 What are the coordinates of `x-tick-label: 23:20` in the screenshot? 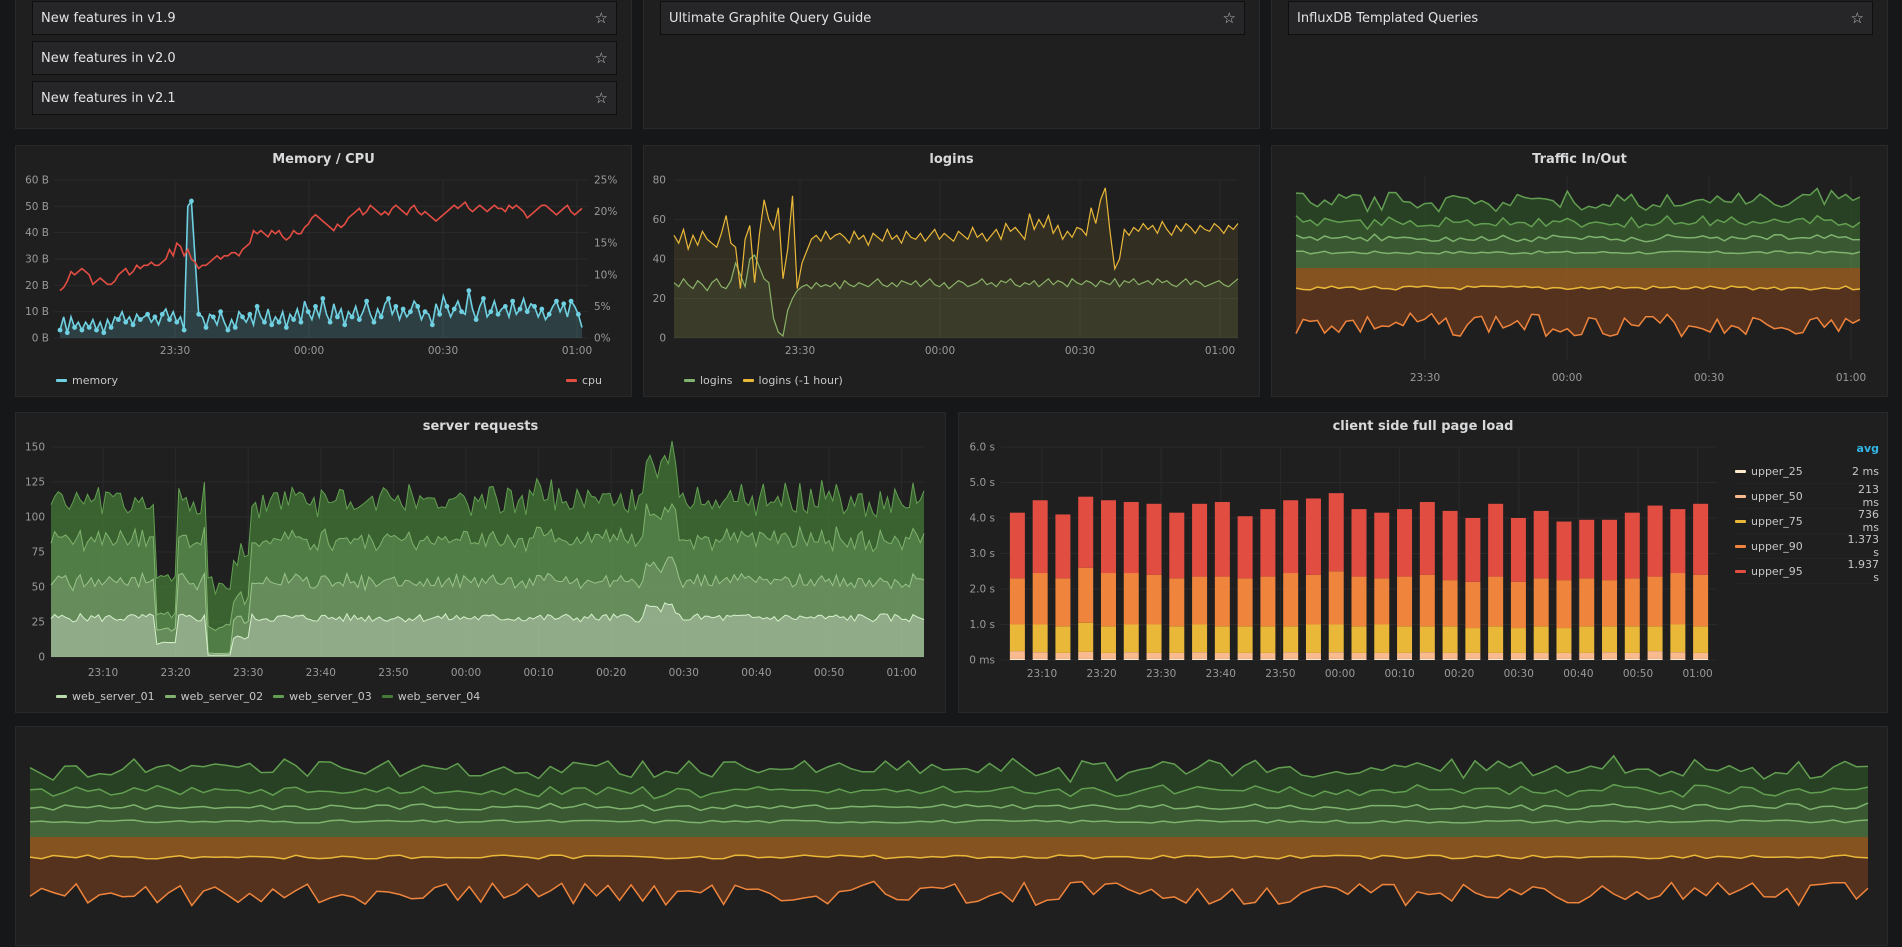 It's located at (175, 673).